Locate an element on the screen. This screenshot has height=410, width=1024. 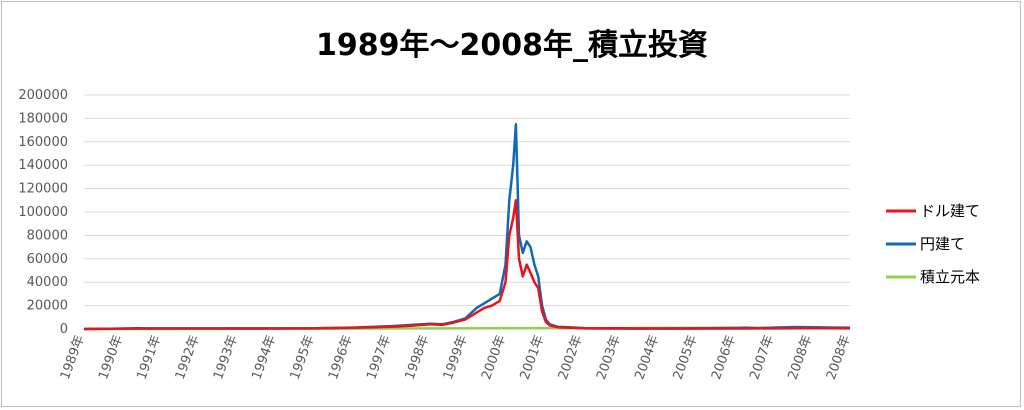
y-tick-label: 20000 is located at coordinates (47, 306).